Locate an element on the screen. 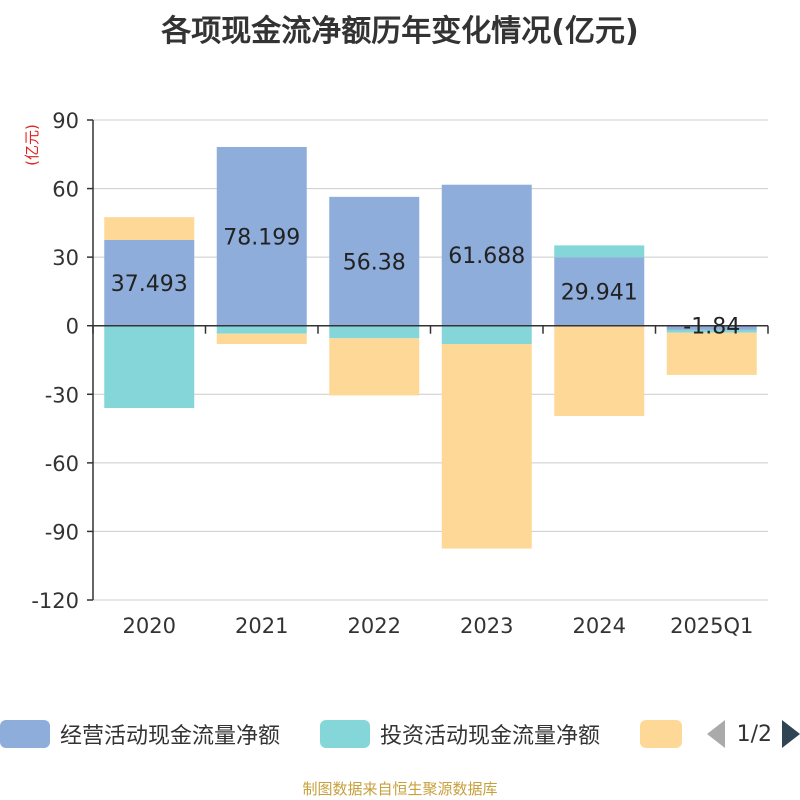  y-tick-label: -60 is located at coordinates (62, 464).